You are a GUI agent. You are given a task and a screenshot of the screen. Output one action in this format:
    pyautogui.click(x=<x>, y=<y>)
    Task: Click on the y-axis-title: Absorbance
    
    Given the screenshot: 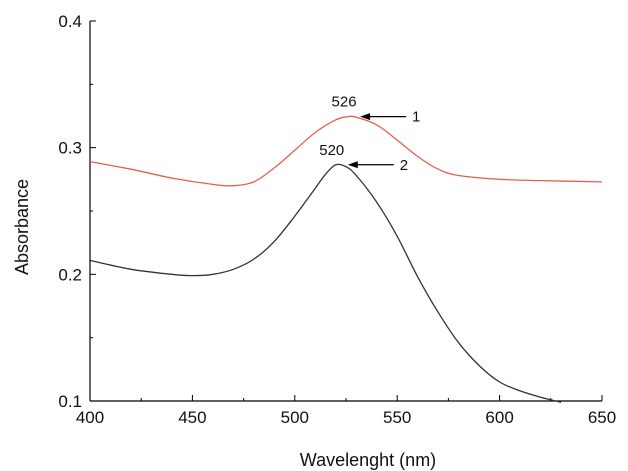 What is the action you would take?
    pyautogui.click(x=22, y=227)
    